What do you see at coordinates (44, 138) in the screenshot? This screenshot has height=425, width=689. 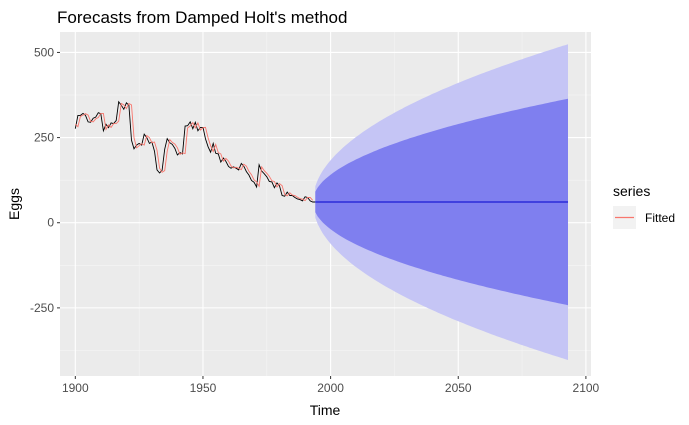 I see `y-tick-label: 250` at bounding box center [44, 138].